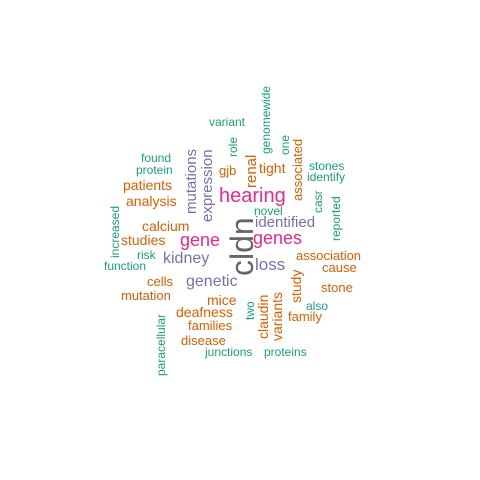 The image size is (480, 480). What do you see at coordinates (204, 312) in the screenshot?
I see `word-deafness: deafness` at bounding box center [204, 312].